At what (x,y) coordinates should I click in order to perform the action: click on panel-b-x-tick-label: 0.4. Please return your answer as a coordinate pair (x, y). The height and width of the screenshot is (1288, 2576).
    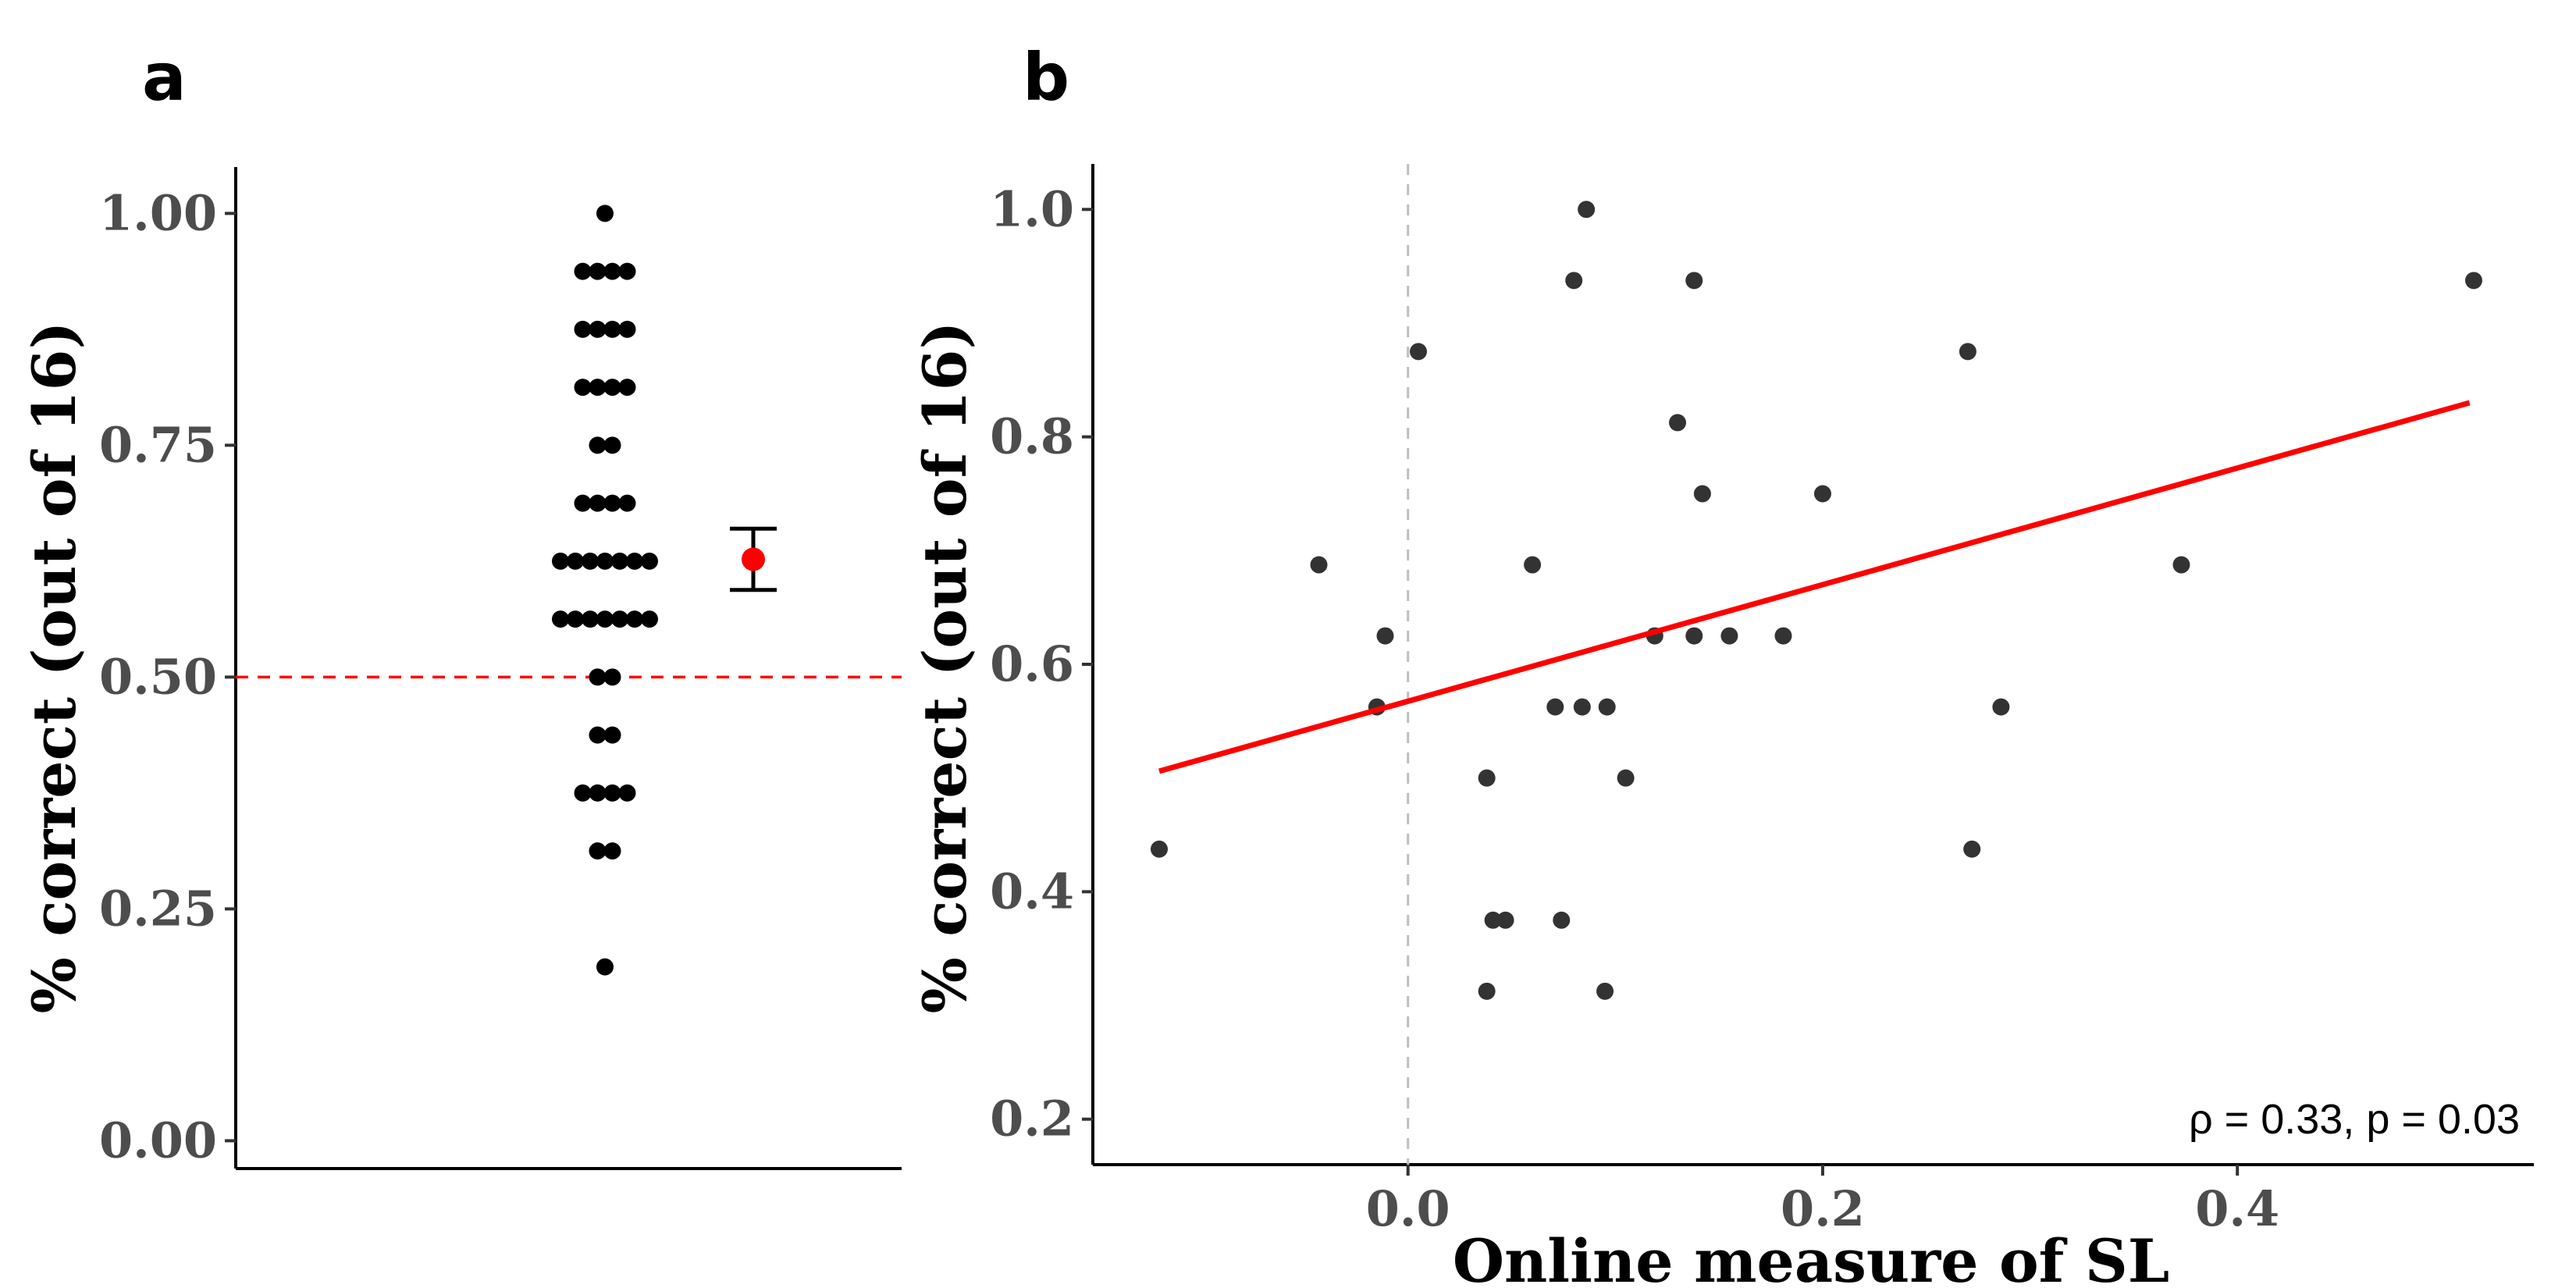
    Looking at the image, I should click on (2237, 1208).